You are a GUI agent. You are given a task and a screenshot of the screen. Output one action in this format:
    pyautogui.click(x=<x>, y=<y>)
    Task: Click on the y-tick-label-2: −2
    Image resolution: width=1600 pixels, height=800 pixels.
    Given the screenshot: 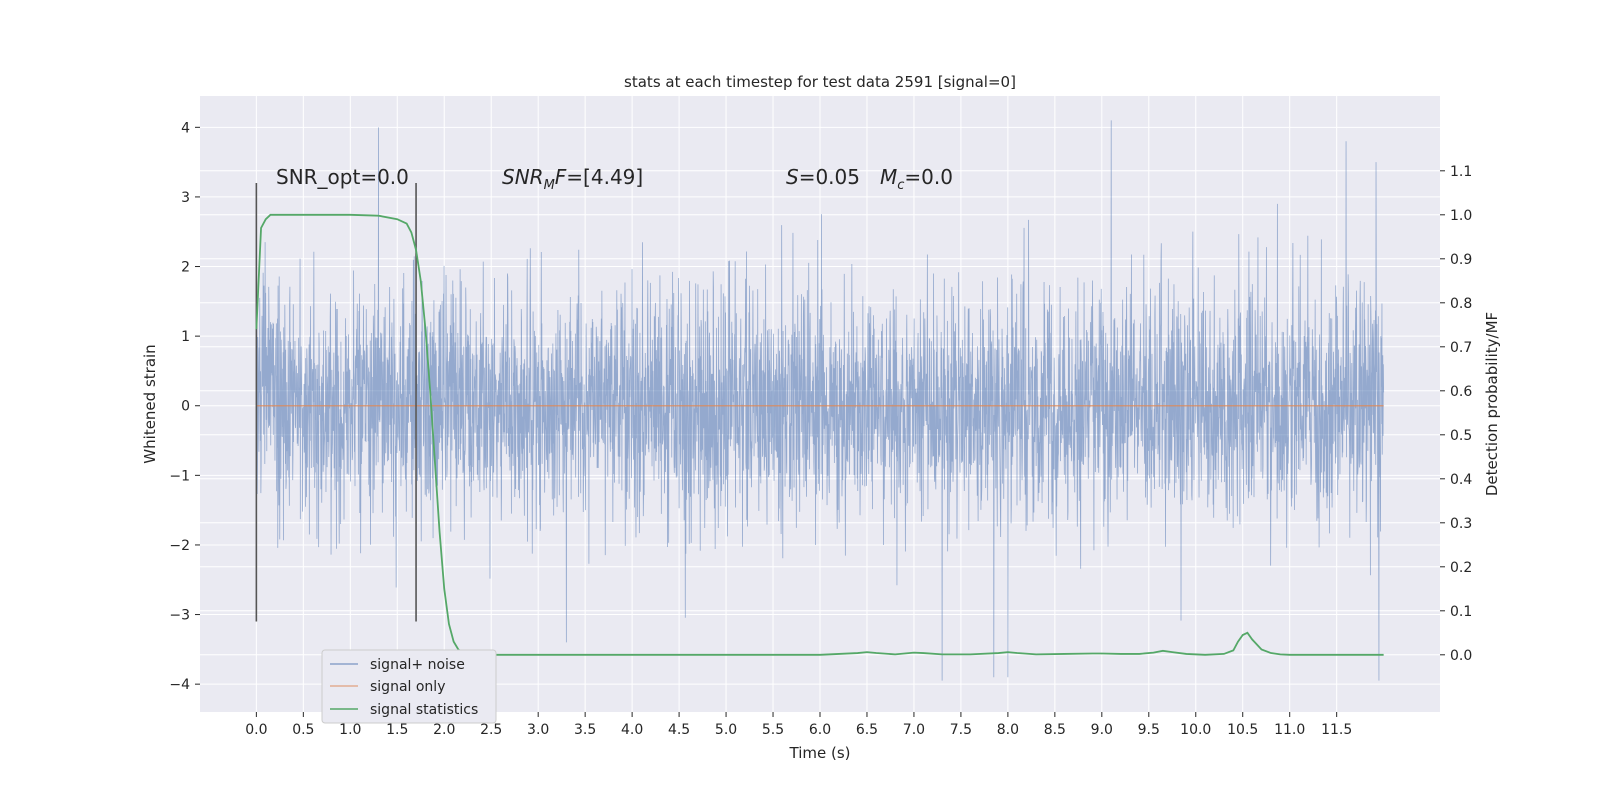 What is the action you would take?
    pyautogui.click(x=179, y=546)
    